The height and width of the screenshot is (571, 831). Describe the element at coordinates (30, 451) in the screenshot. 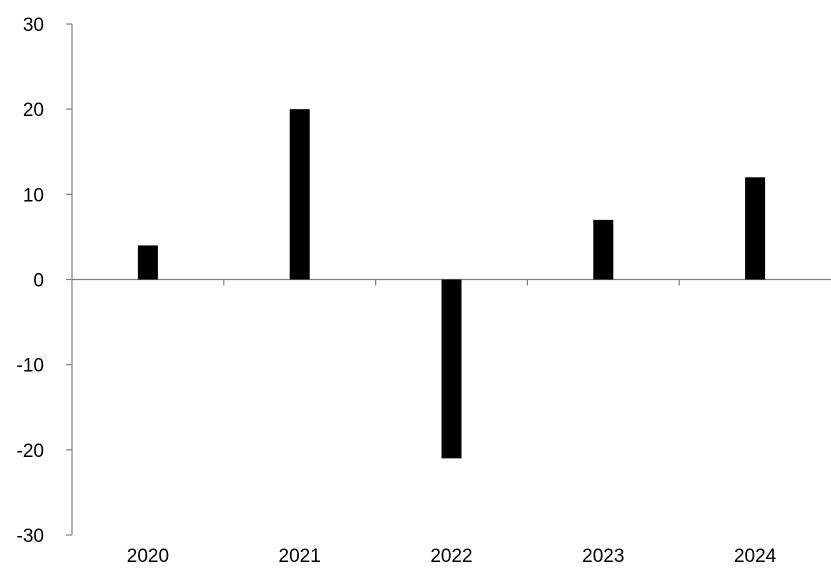

I see `y-tick-label: -20` at that location.